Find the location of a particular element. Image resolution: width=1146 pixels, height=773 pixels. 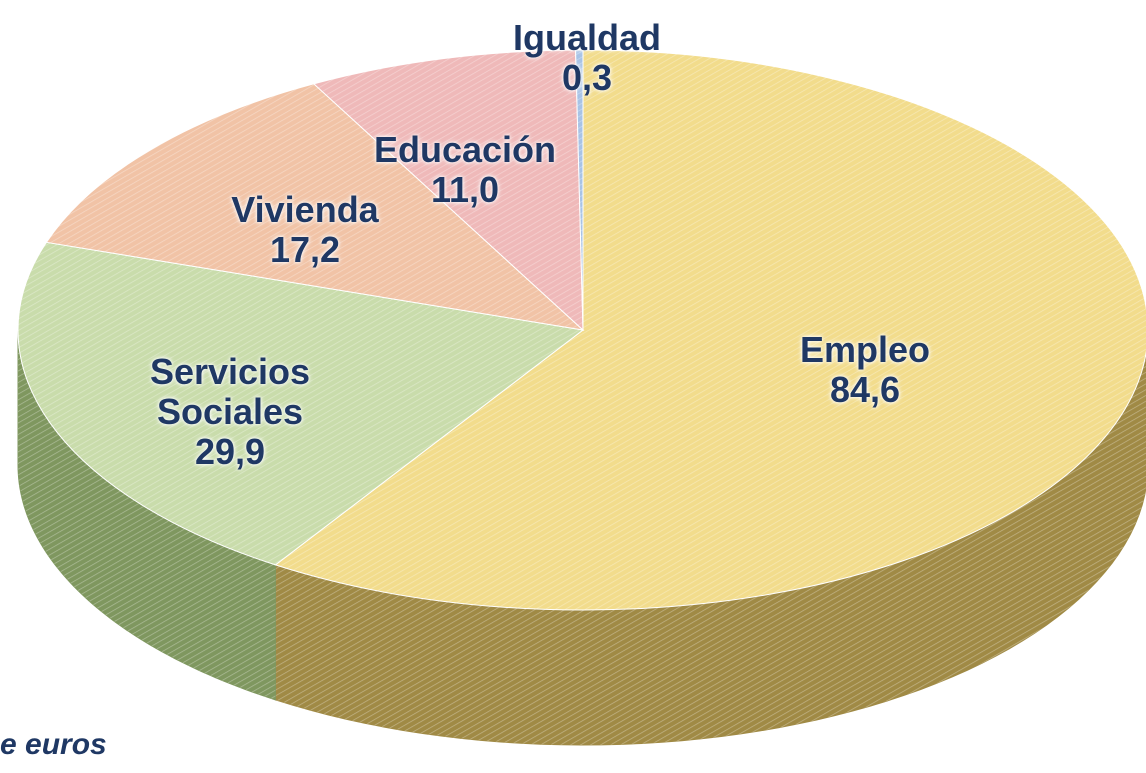

slice-side-hatch is located at coordinates (147, 515).